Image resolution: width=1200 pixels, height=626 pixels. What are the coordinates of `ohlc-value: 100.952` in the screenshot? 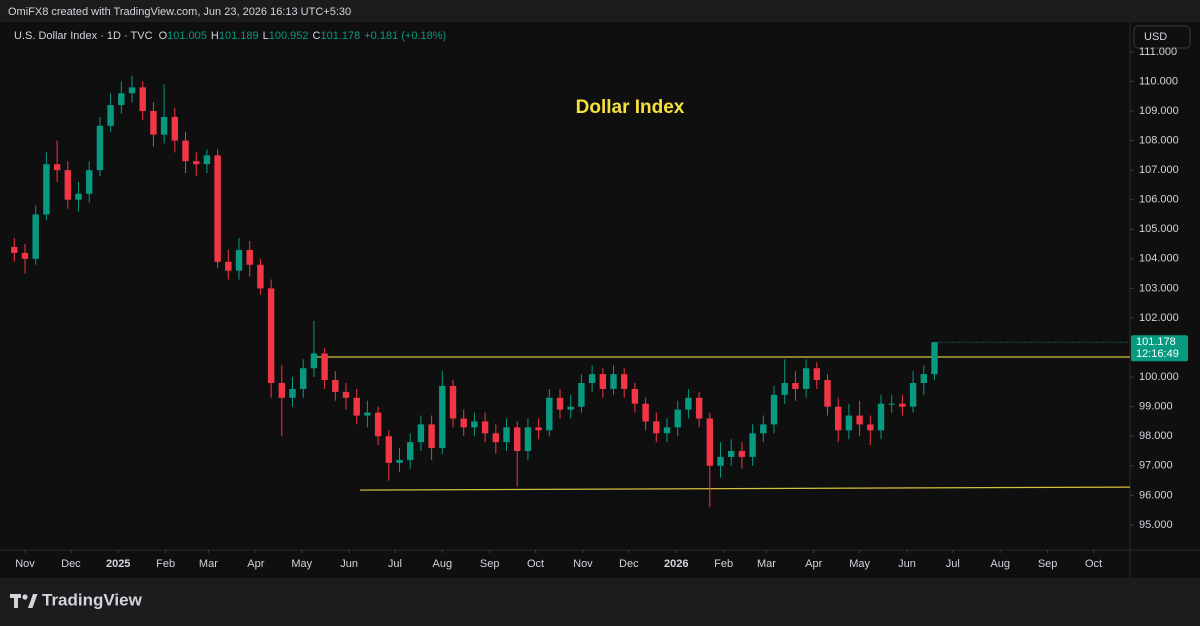 It's located at (289, 36).